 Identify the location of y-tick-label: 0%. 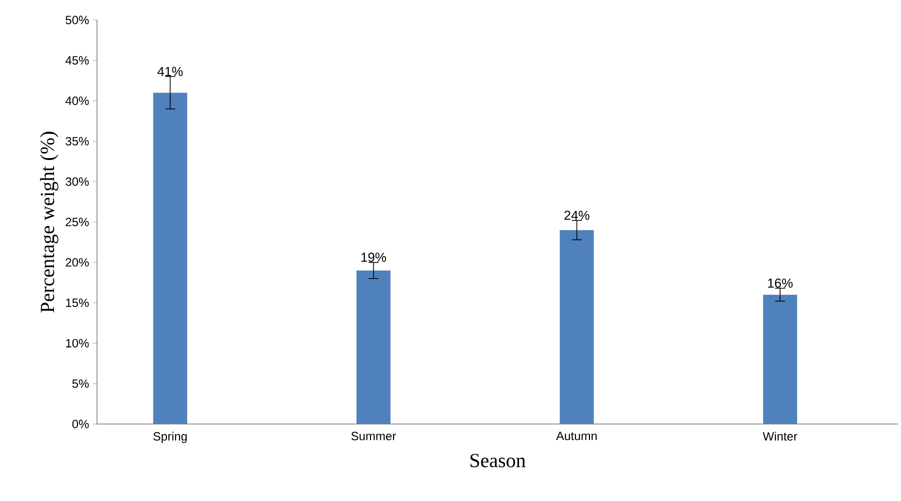
(80, 424).